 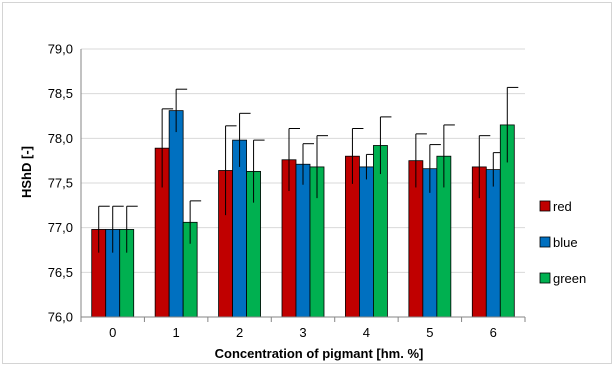 I want to click on legend-label-green: green, so click(x=569, y=278).